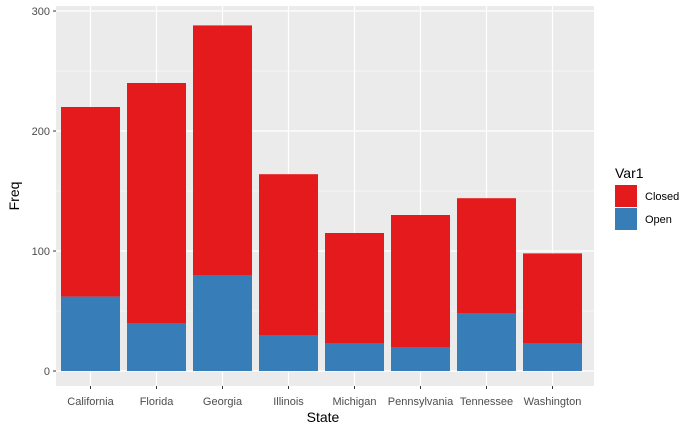  What do you see at coordinates (421, 402) in the screenshot?
I see `x-tick-label: Pennsylvania` at bounding box center [421, 402].